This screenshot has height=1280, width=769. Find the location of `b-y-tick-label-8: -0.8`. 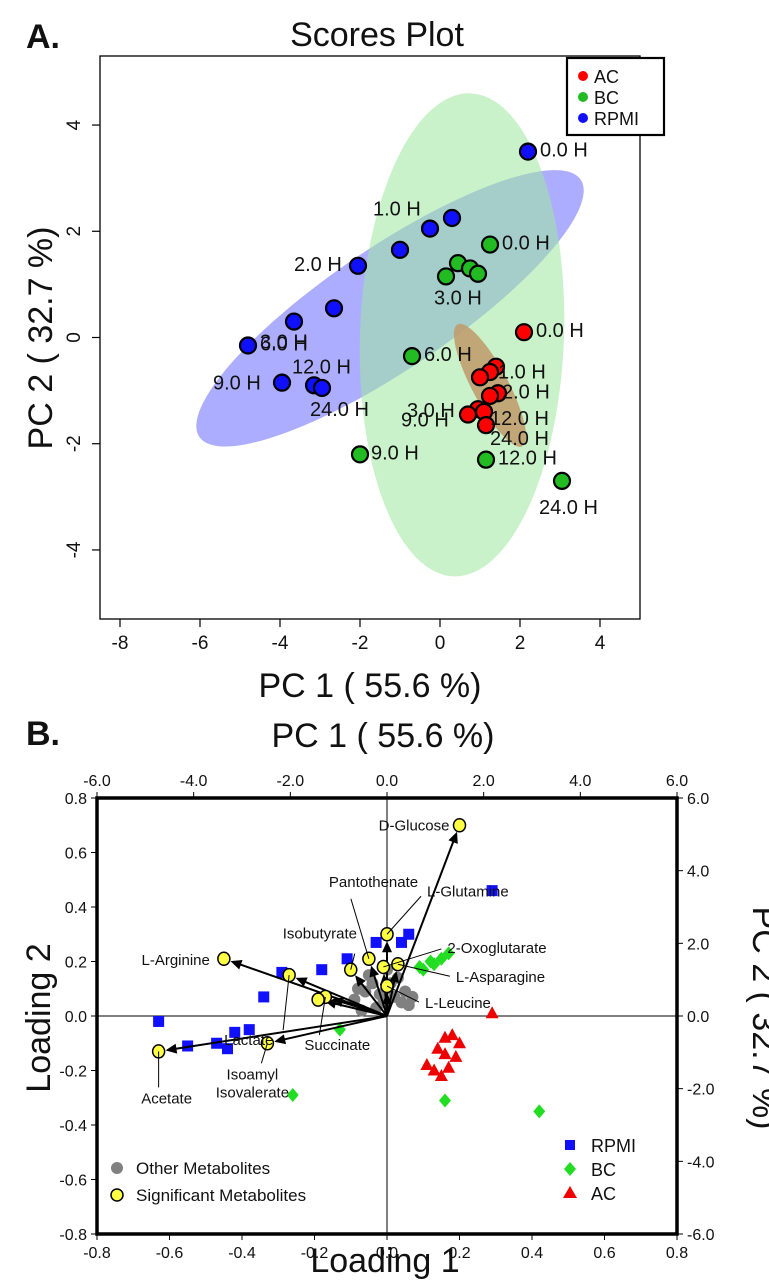

b-y-tick-label-8: -0.8 is located at coordinates (73, 1235).